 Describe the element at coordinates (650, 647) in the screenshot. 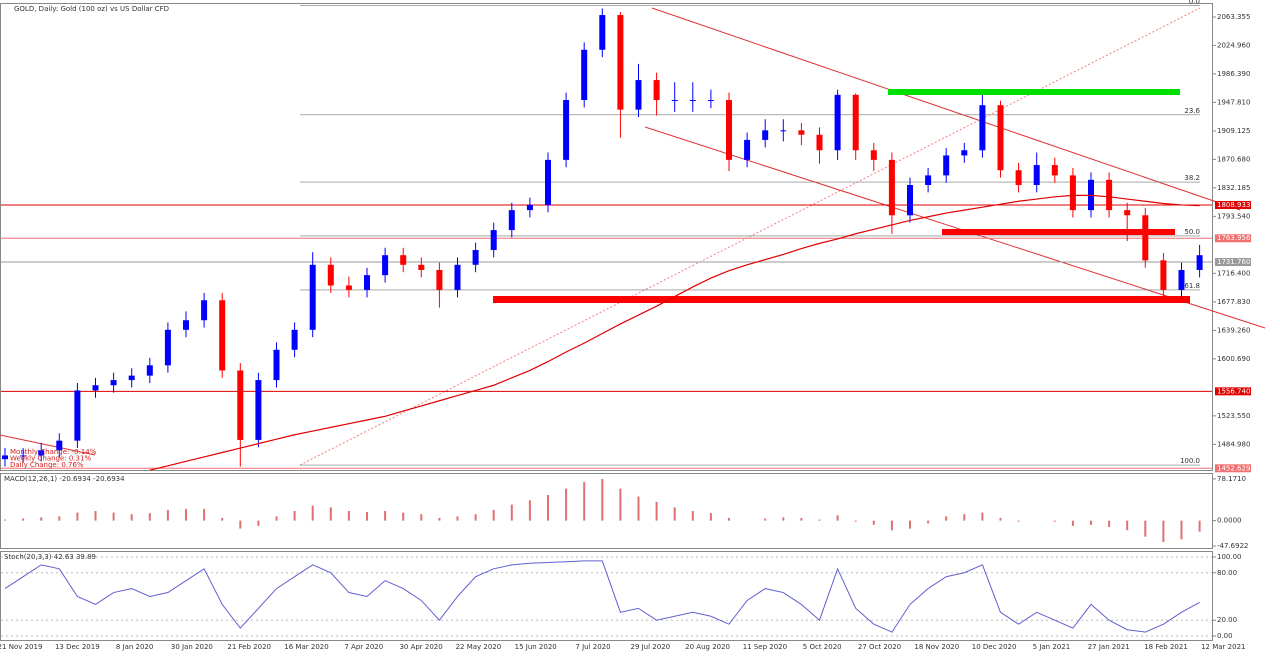

I see `x-tick-label: 29 Jul 2020` at that location.